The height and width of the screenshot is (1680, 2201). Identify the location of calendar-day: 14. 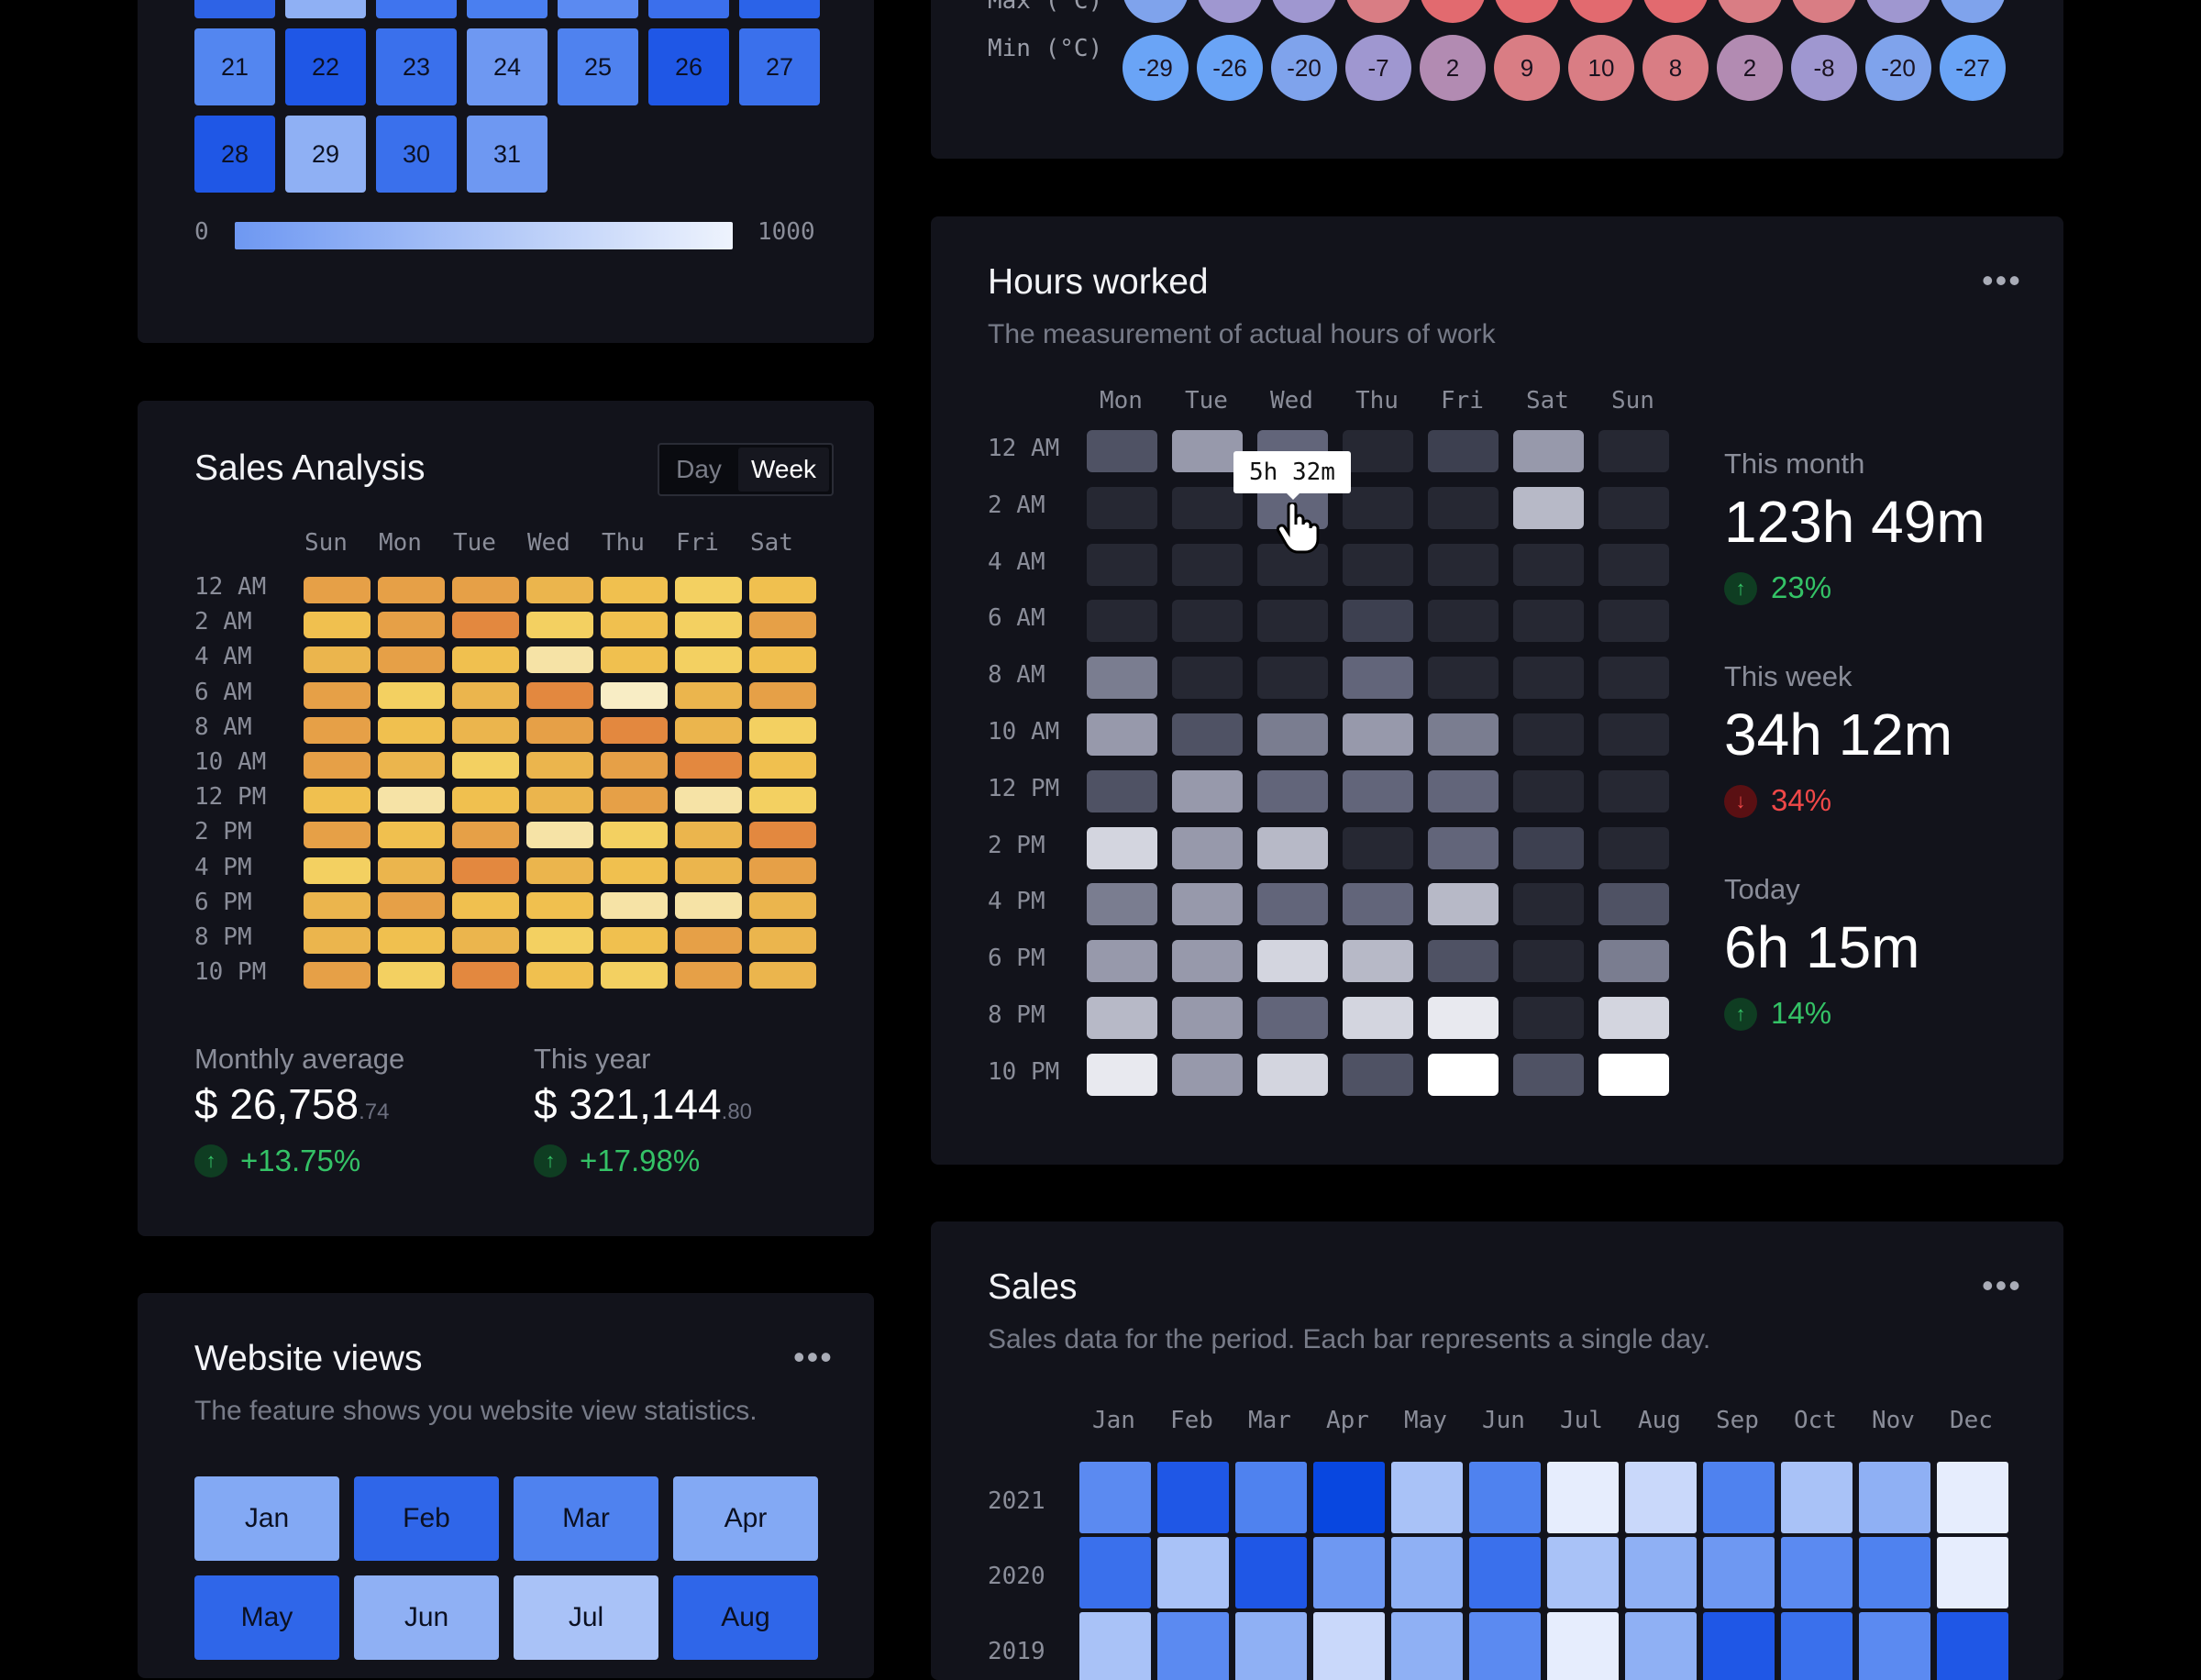
(234, 9).